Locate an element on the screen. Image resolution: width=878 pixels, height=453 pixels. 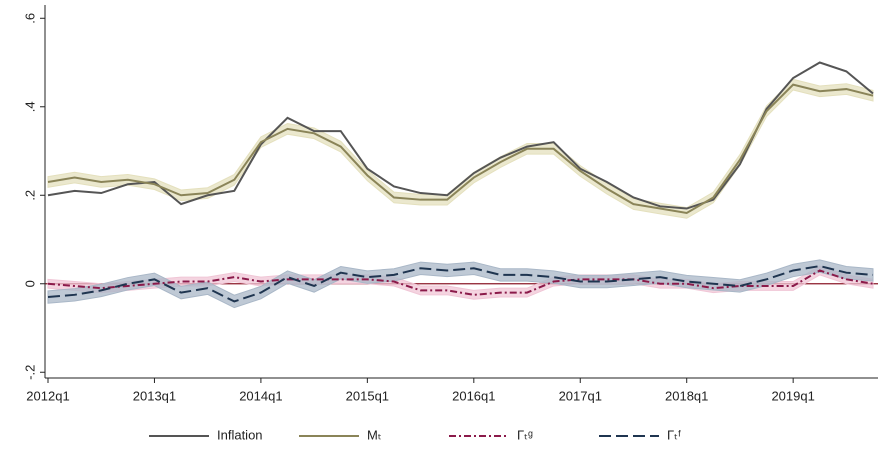
x-tick-label: 2019q1 is located at coordinates (792, 395).